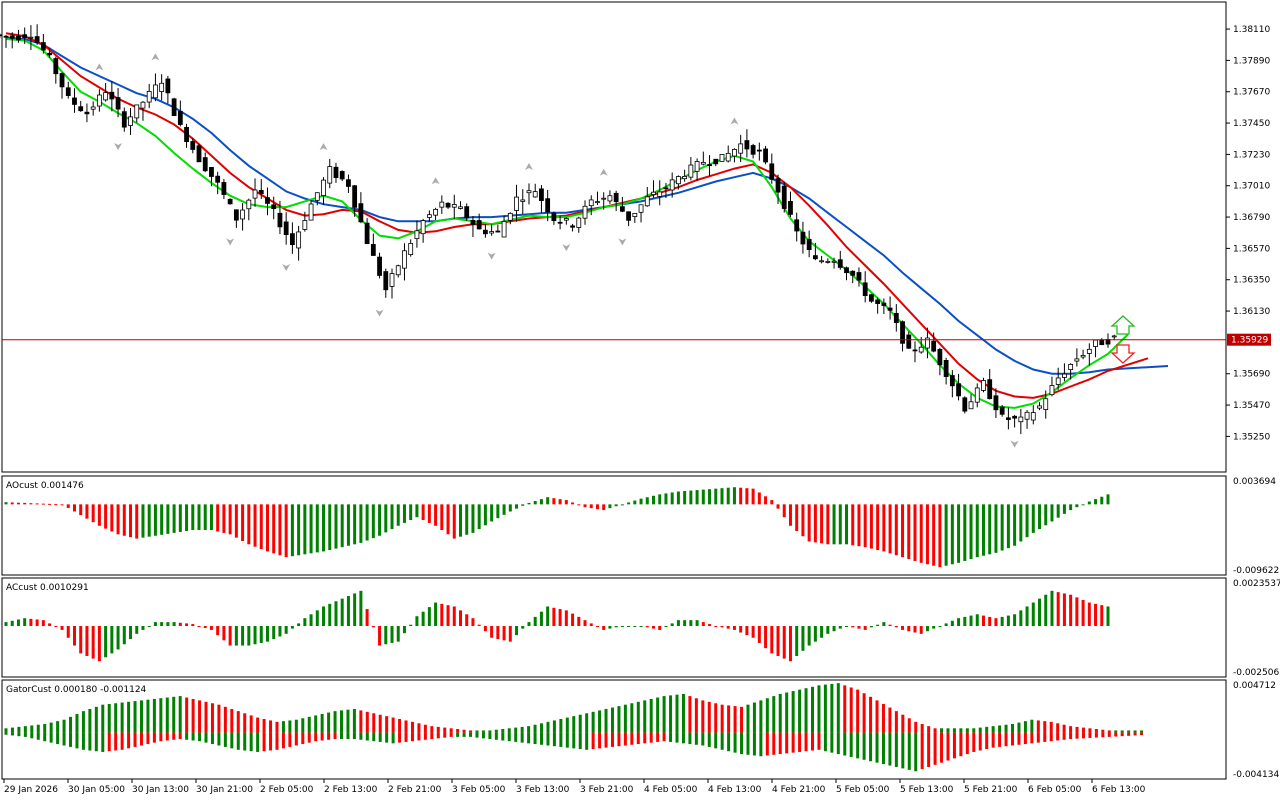  What do you see at coordinates (1251, 124) in the screenshot?
I see `price-tick-label: 1.37450` at bounding box center [1251, 124].